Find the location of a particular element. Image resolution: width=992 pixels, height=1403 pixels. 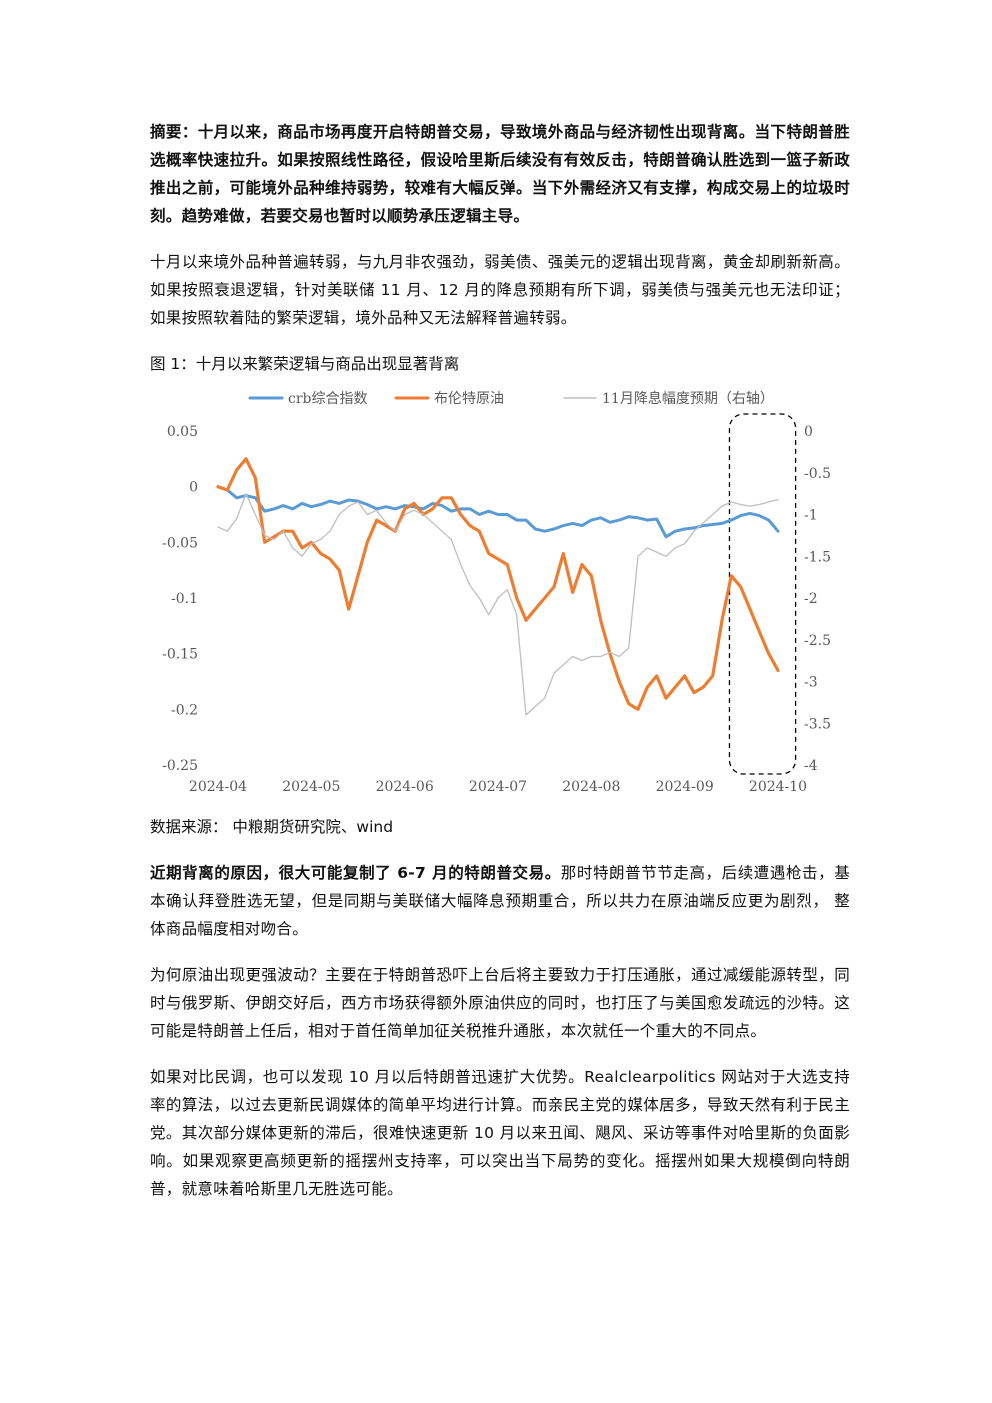

y-left-tick-label: -0.2 is located at coordinates (184, 710).